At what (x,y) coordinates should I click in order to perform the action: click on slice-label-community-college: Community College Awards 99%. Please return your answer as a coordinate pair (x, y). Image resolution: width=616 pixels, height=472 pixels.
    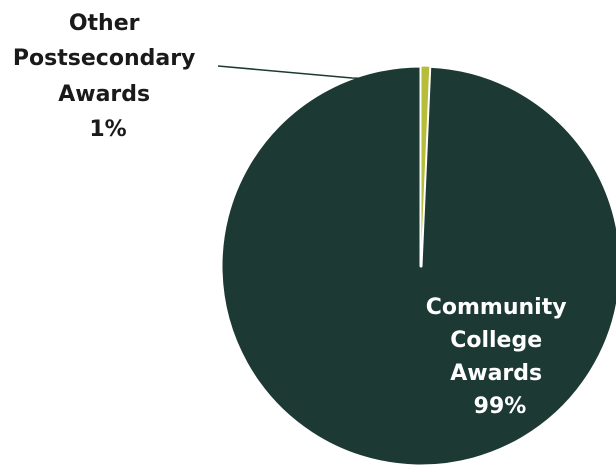
    Looking at the image, I should click on (500, 357).